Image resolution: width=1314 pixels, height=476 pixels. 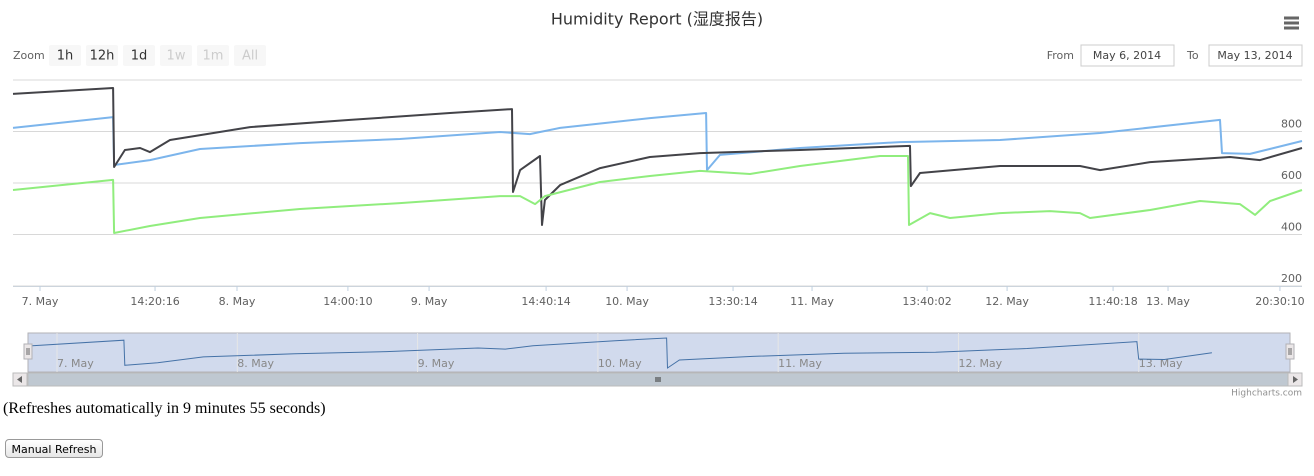 I want to click on x-tick-label: 12. May, so click(x=1007, y=301).